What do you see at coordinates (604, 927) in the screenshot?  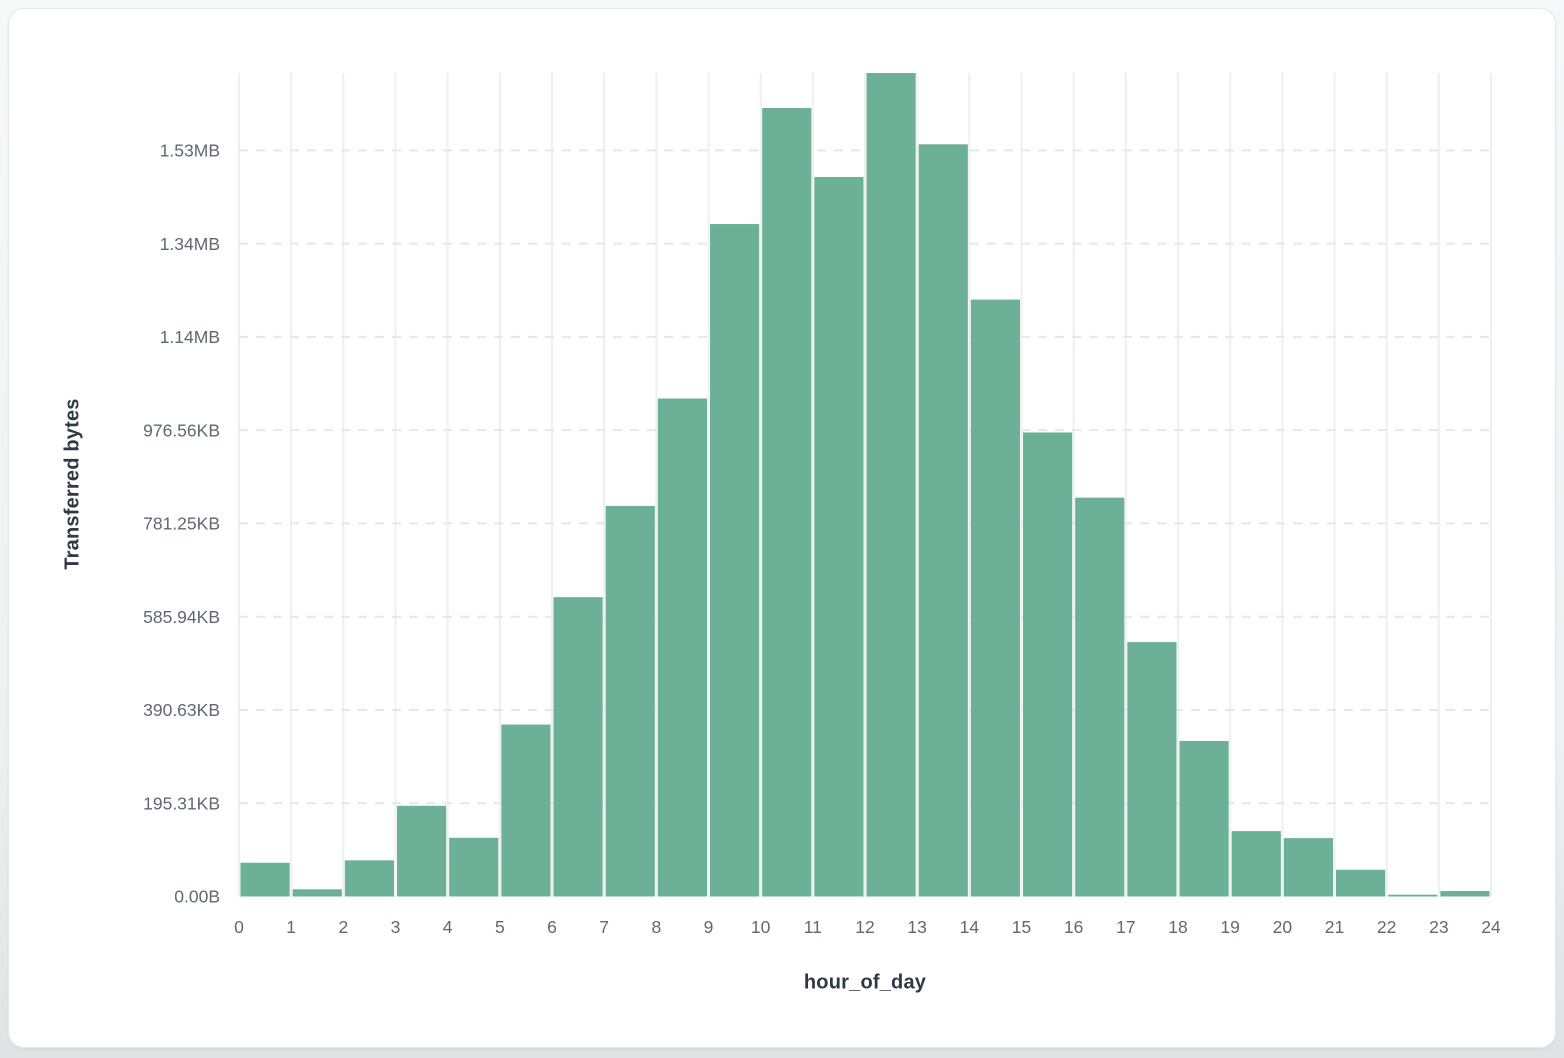 I see `x-tick-label: 7` at bounding box center [604, 927].